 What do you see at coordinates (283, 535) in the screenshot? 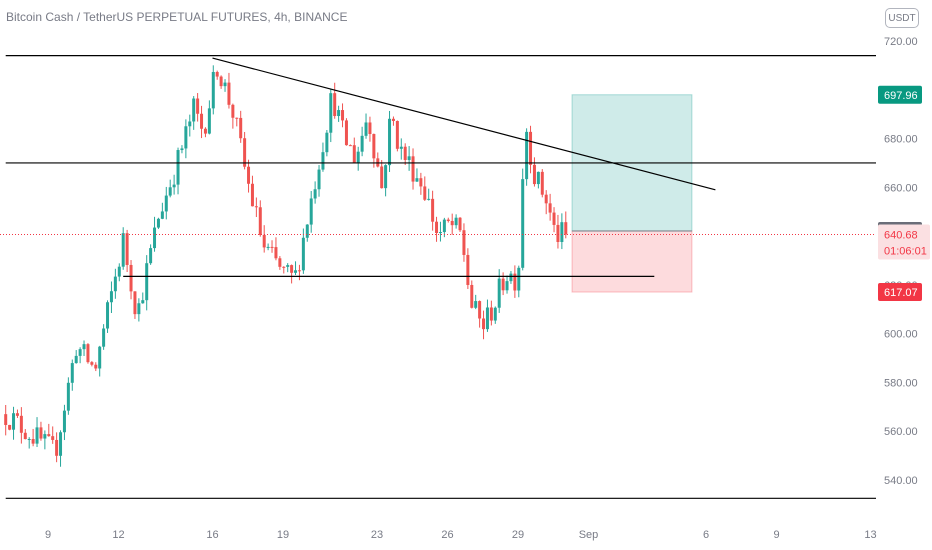
I see `x-tick-label: 19` at bounding box center [283, 535].